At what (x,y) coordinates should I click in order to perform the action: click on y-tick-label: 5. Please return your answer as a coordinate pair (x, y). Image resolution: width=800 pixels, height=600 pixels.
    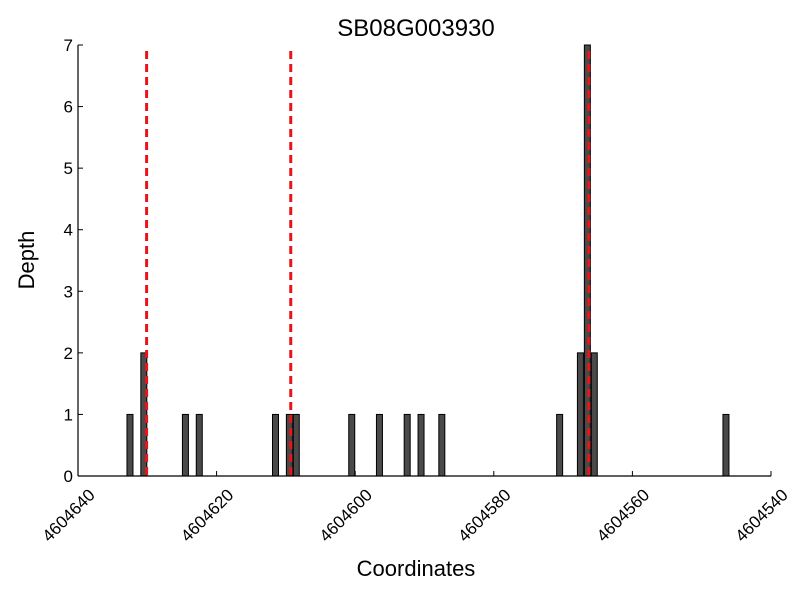
    Looking at the image, I should click on (68, 168).